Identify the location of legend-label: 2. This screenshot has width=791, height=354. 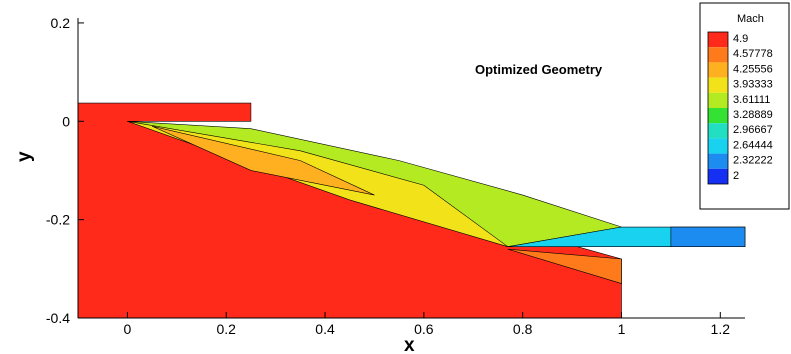
(736, 176).